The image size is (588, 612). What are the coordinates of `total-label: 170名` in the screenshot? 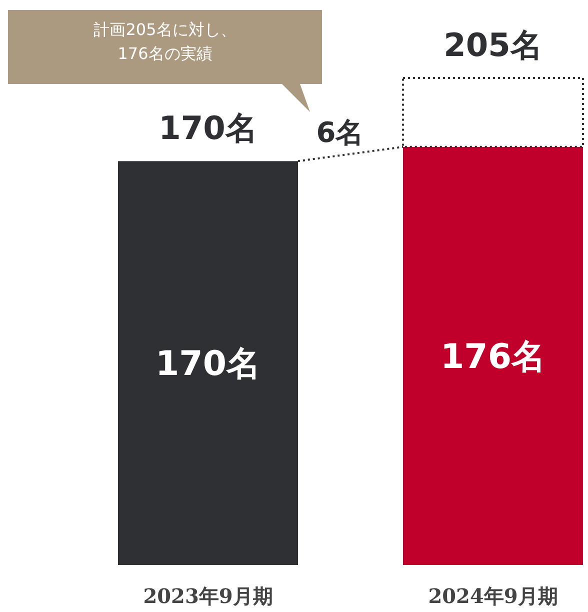 It's located at (208, 128).